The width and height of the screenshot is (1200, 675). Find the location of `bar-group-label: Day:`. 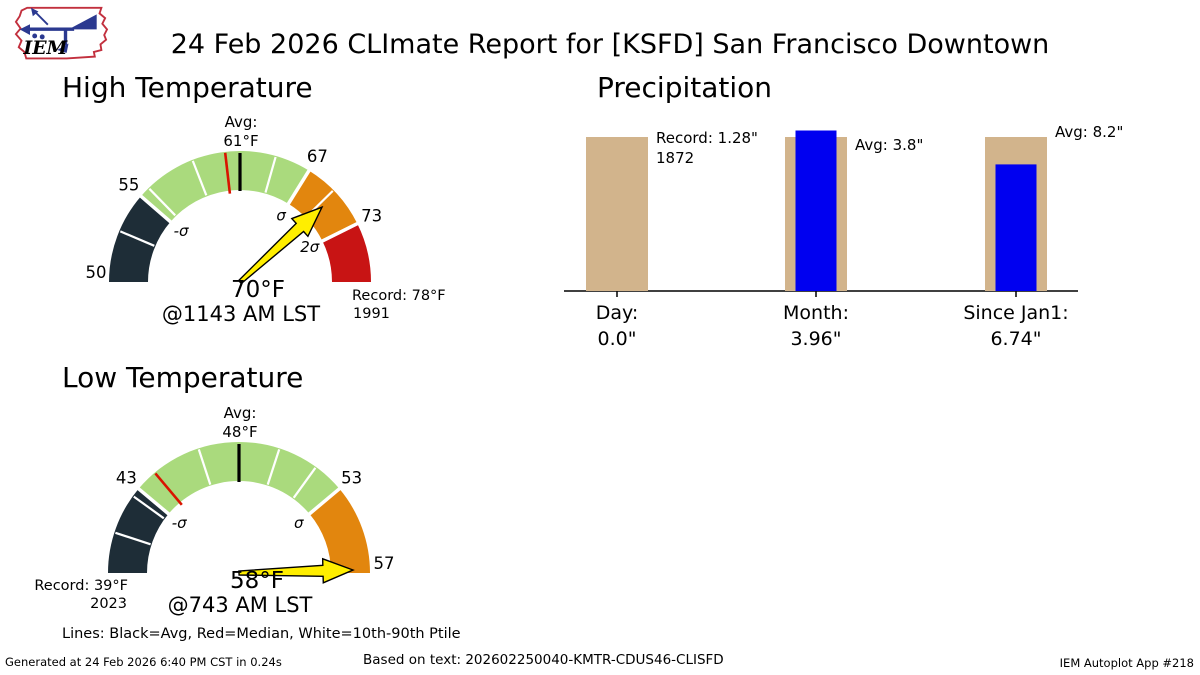

bar-group-label: Day: is located at coordinates (617, 313).